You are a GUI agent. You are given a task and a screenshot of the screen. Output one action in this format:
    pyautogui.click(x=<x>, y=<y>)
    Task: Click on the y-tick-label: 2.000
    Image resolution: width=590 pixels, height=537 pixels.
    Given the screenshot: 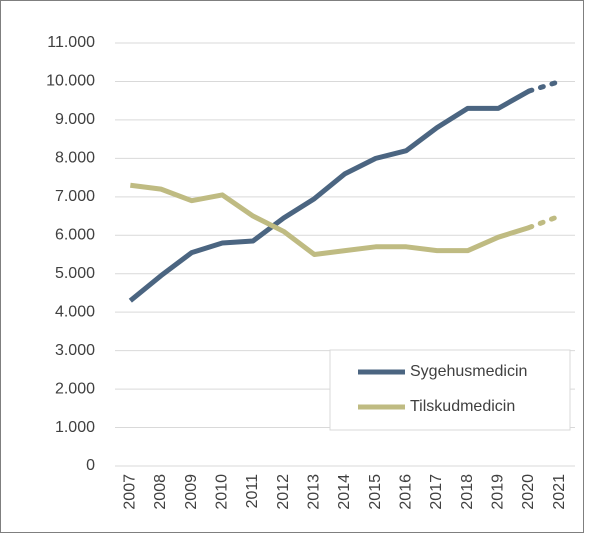 What is the action you would take?
    pyautogui.click(x=75, y=388)
    